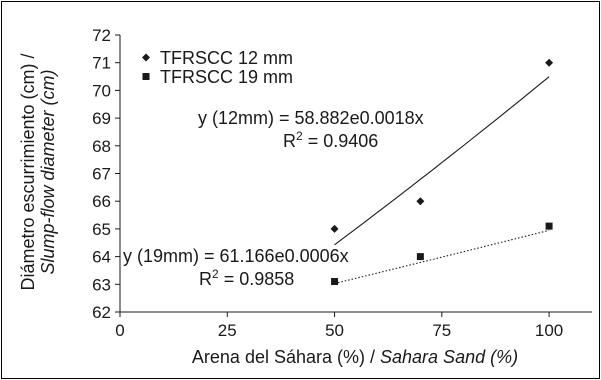 Image resolution: width=601 pixels, height=380 pixels. Describe the element at coordinates (286, 357) in the screenshot. I see `x-axis-title-main: Arena del Sáhara (%) /` at that location.